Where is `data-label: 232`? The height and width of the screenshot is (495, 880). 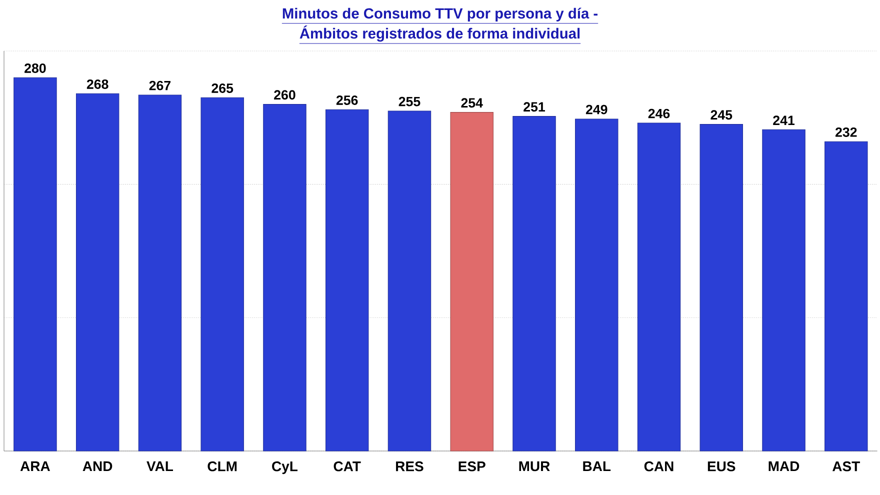
data-label: 232 is located at coordinates (846, 132).